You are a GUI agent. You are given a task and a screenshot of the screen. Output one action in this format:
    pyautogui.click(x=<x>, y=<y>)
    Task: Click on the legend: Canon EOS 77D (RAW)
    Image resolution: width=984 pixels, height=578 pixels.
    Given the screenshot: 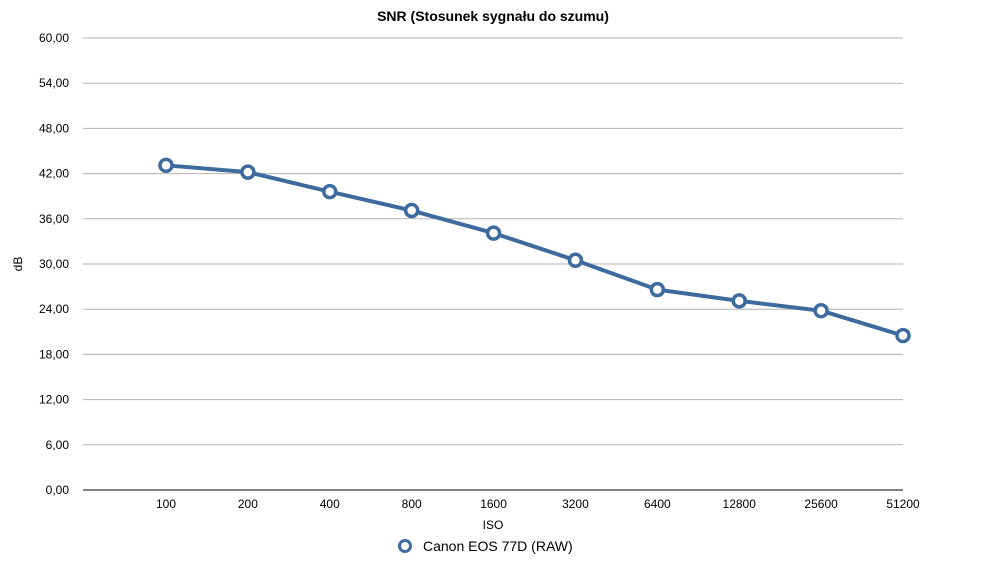 What is the action you would take?
    pyautogui.click(x=485, y=546)
    